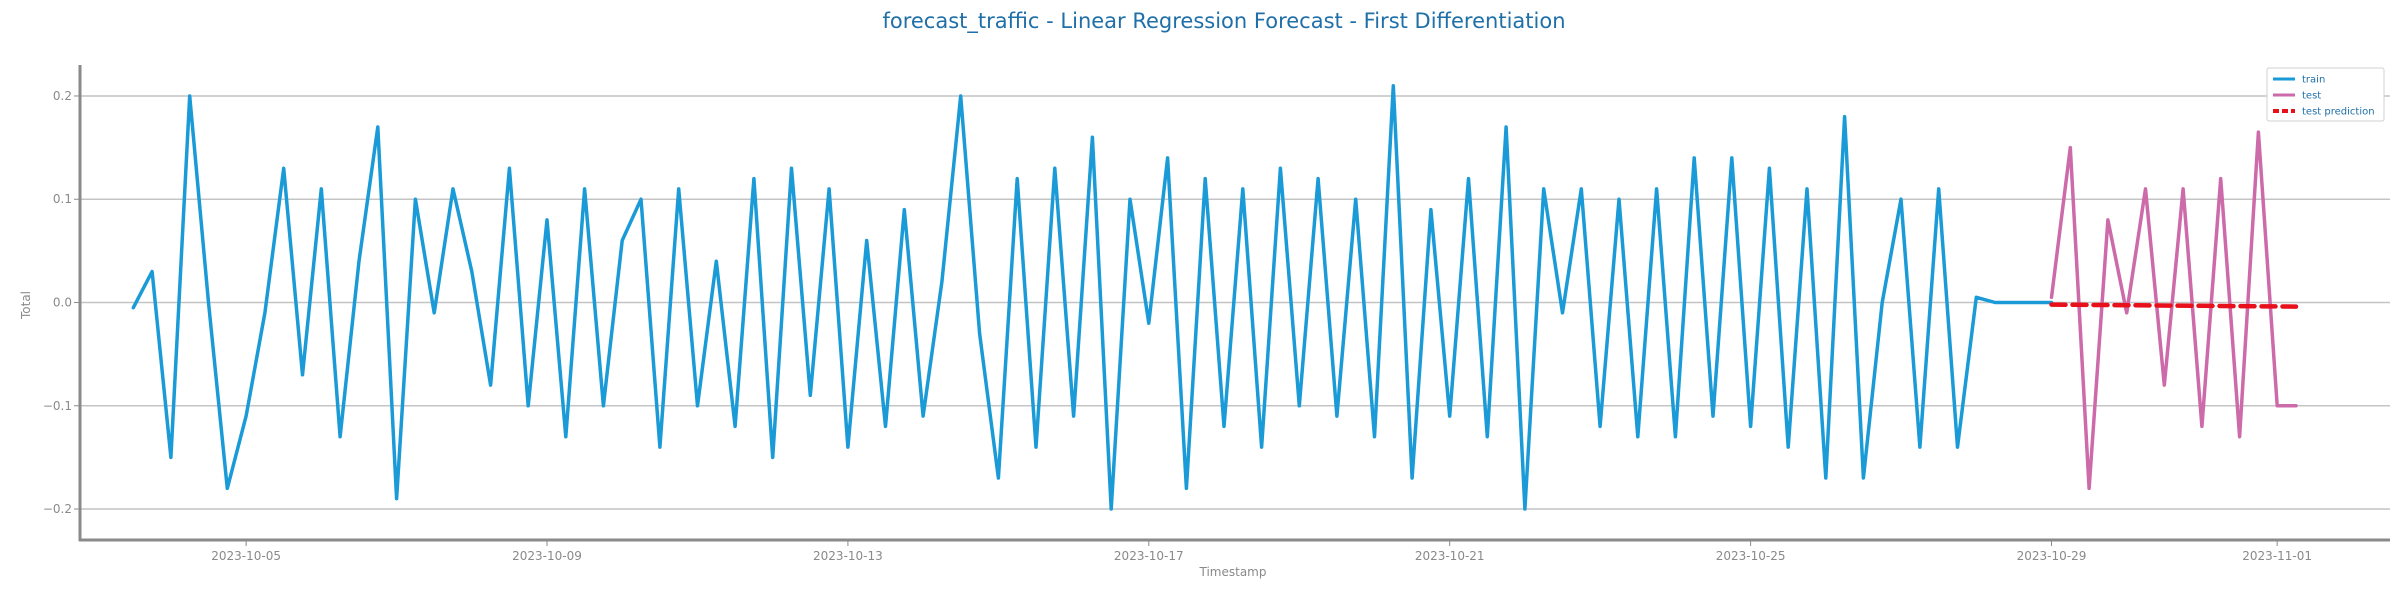 This screenshot has height=600, width=2400. What do you see at coordinates (1149, 556) in the screenshot?
I see `x-tick-label: 2023-10-17` at bounding box center [1149, 556].